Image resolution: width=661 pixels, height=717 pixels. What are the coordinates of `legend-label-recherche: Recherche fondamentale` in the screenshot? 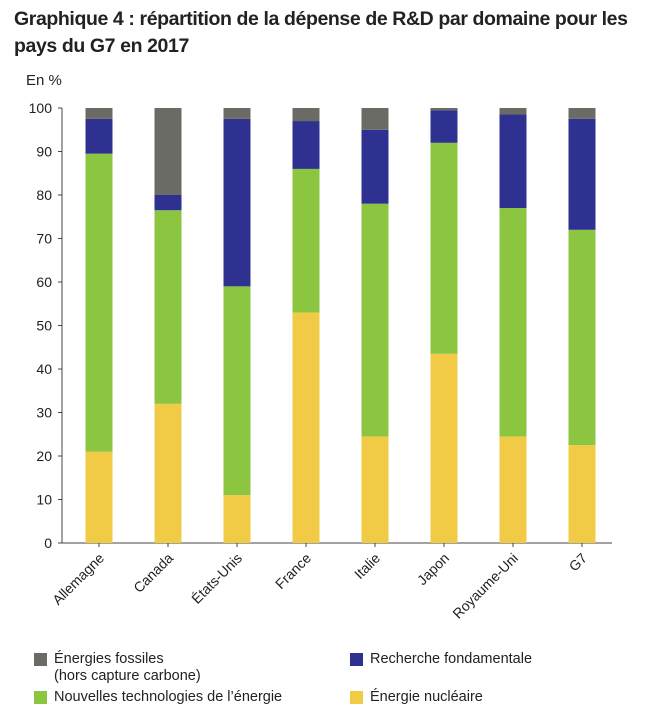 It's located at (451, 659).